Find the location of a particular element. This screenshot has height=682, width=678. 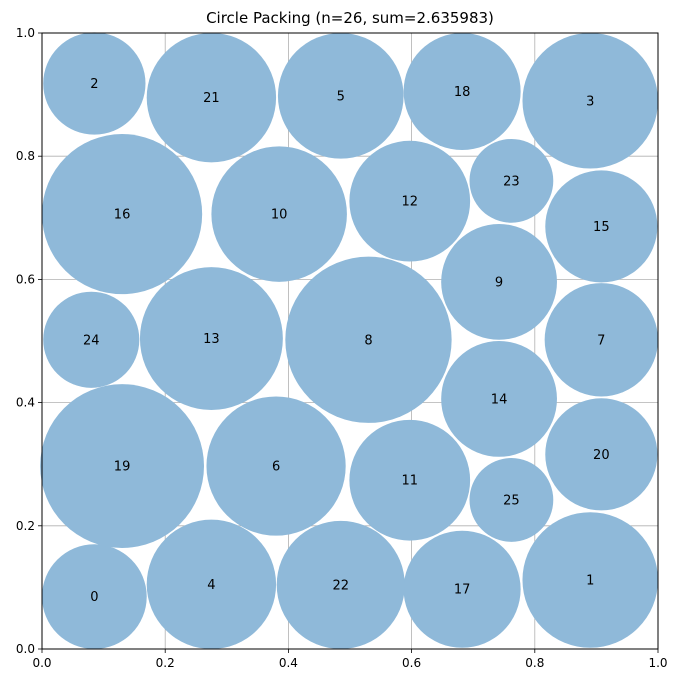

circle-label-0: 0 is located at coordinates (94, 597).